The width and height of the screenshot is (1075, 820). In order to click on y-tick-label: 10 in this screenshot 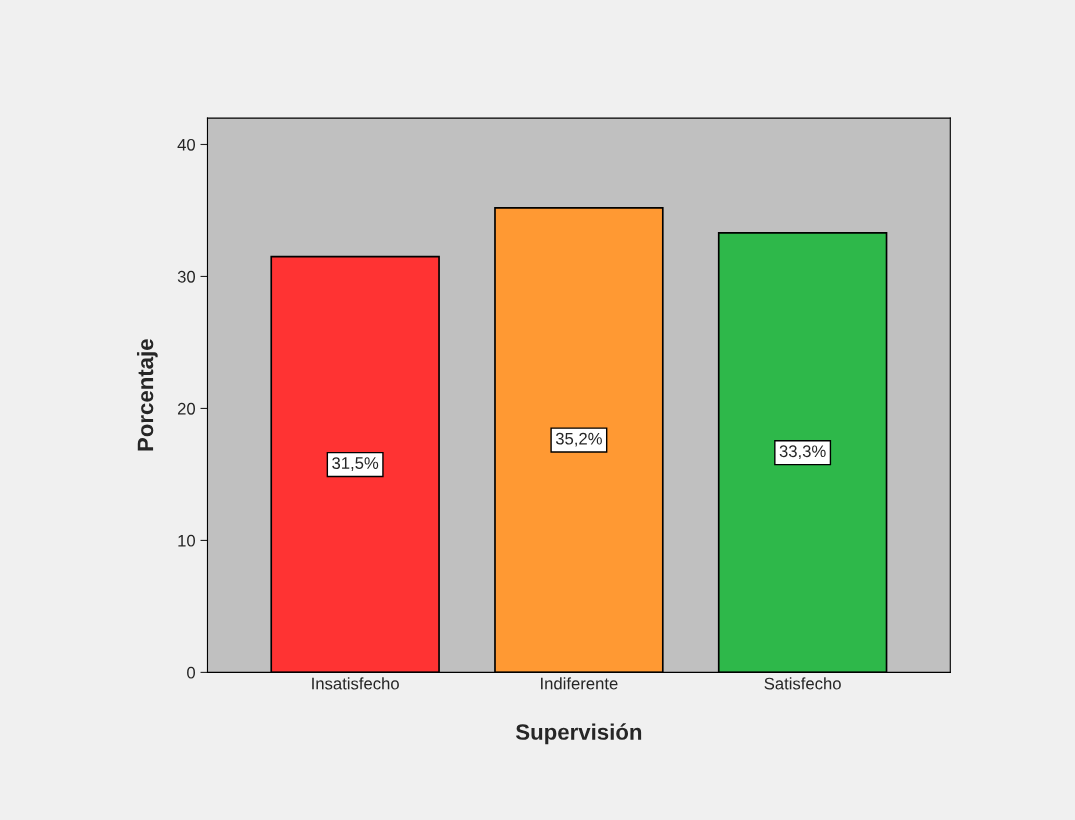, I will do `click(187, 540)`.